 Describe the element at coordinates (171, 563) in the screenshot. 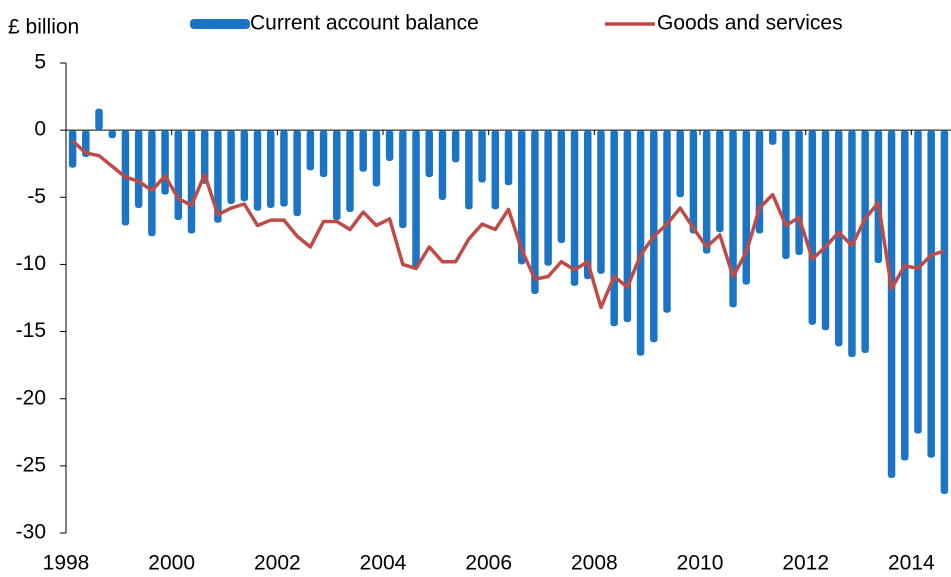

I see `x-tick-label: 2000` at that location.